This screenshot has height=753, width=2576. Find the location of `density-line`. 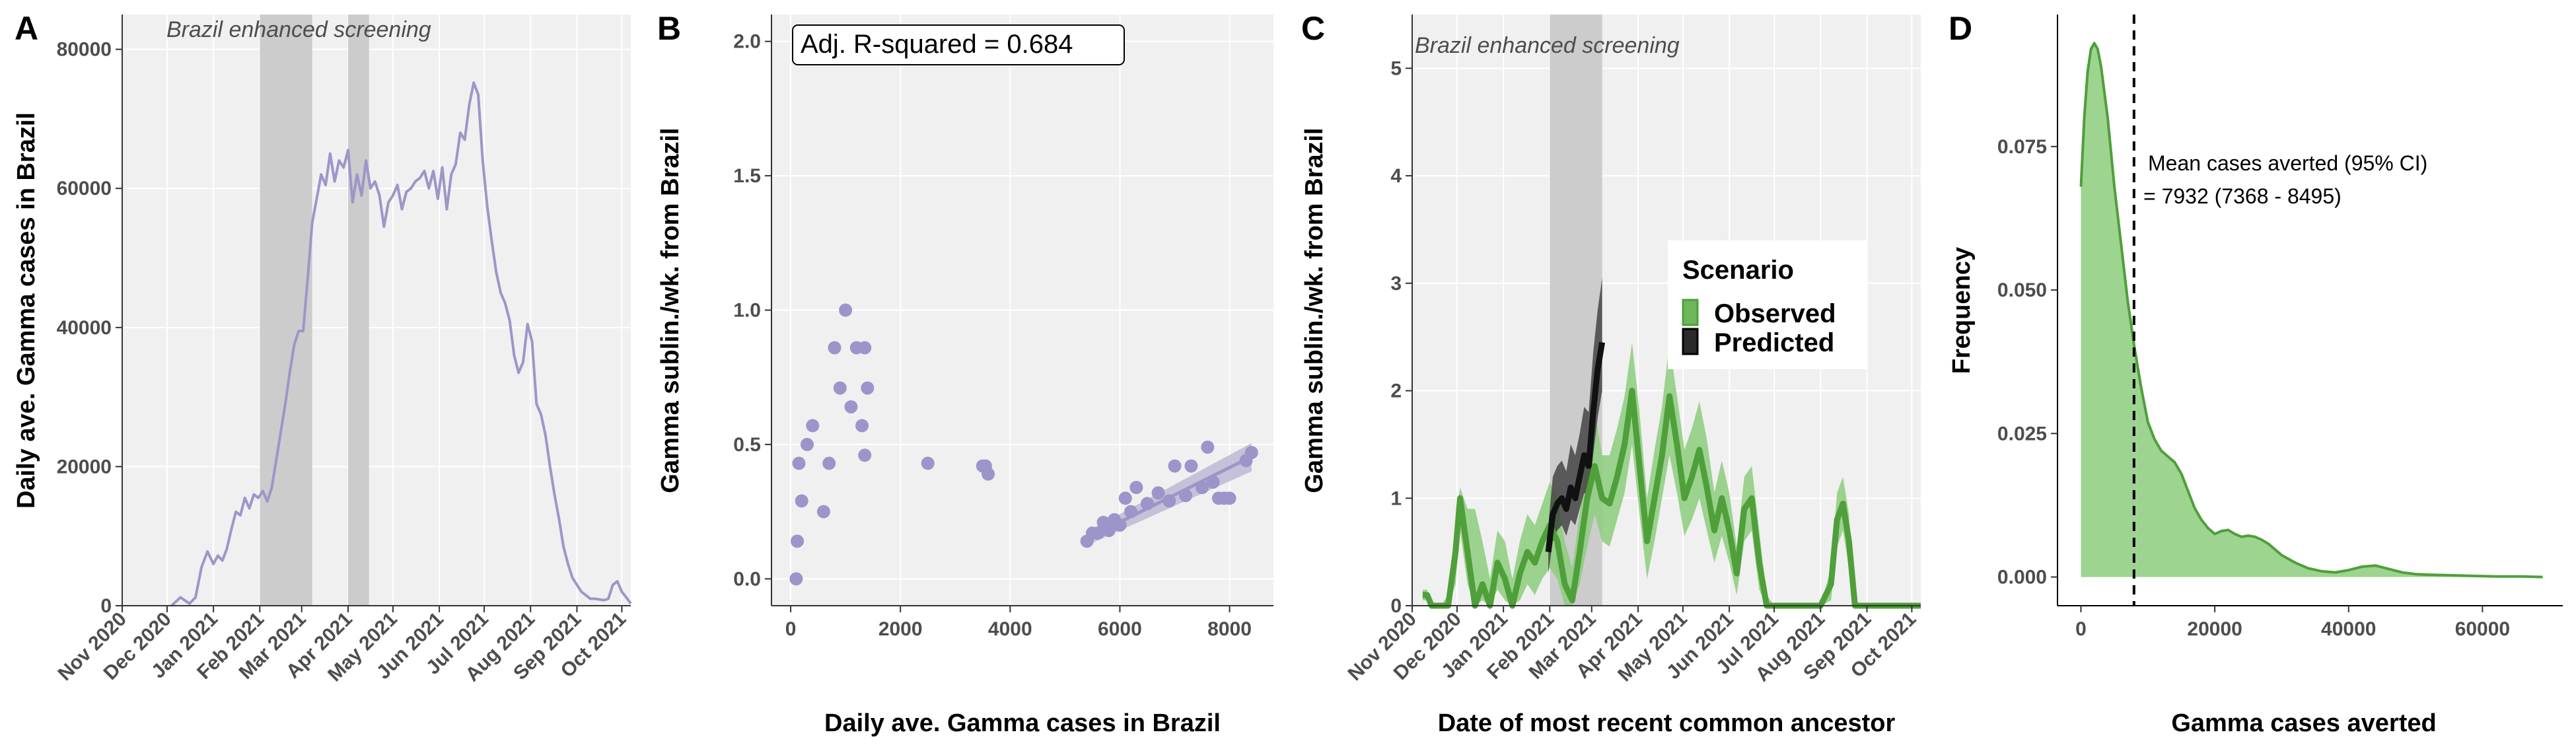

density-line is located at coordinates (2311, 310).